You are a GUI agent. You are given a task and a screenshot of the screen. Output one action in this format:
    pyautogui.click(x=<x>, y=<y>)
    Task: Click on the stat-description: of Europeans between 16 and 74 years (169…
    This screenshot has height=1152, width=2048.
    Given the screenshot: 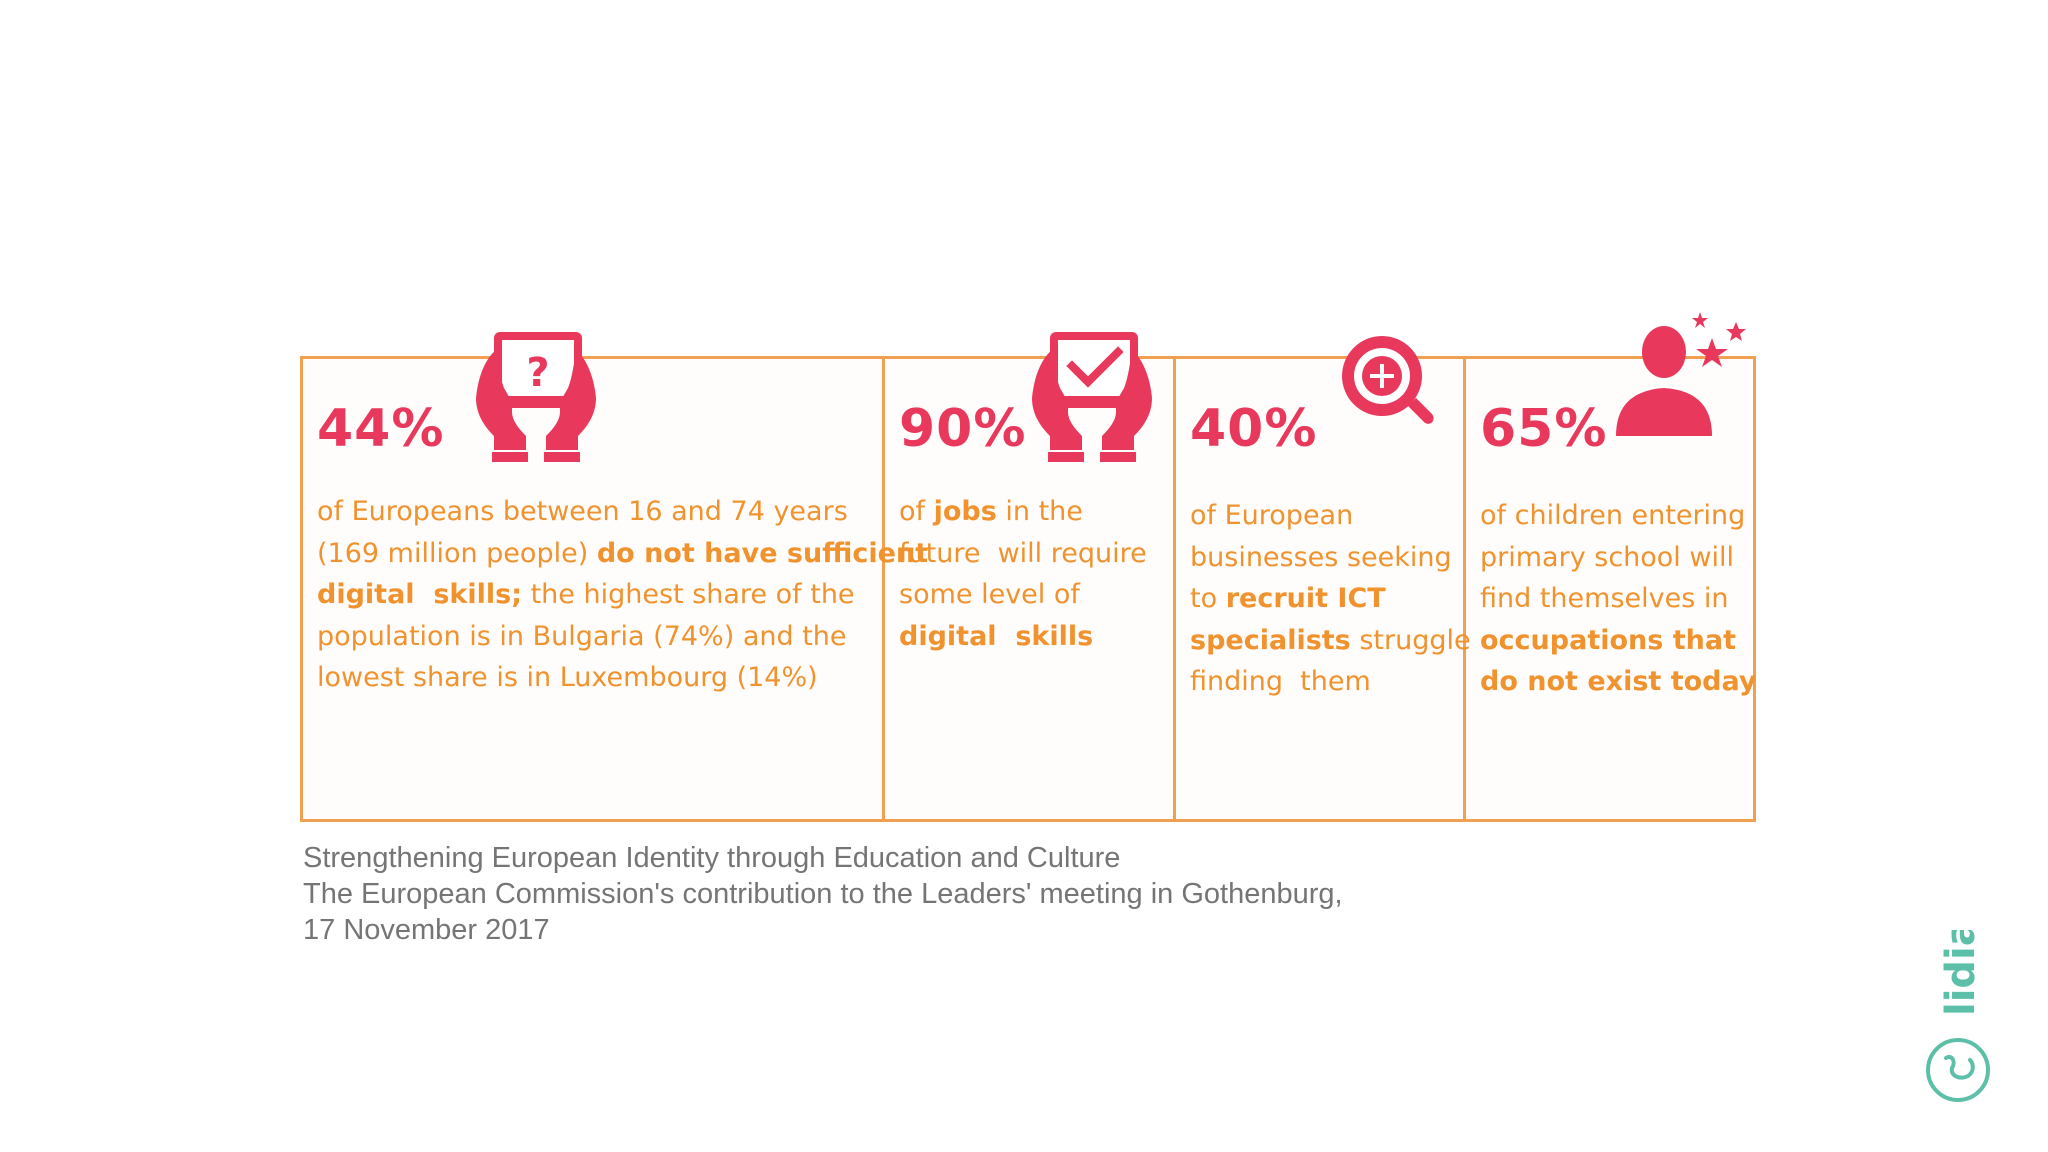 What is the action you would take?
    pyautogui.click(x=622, y=595)
    